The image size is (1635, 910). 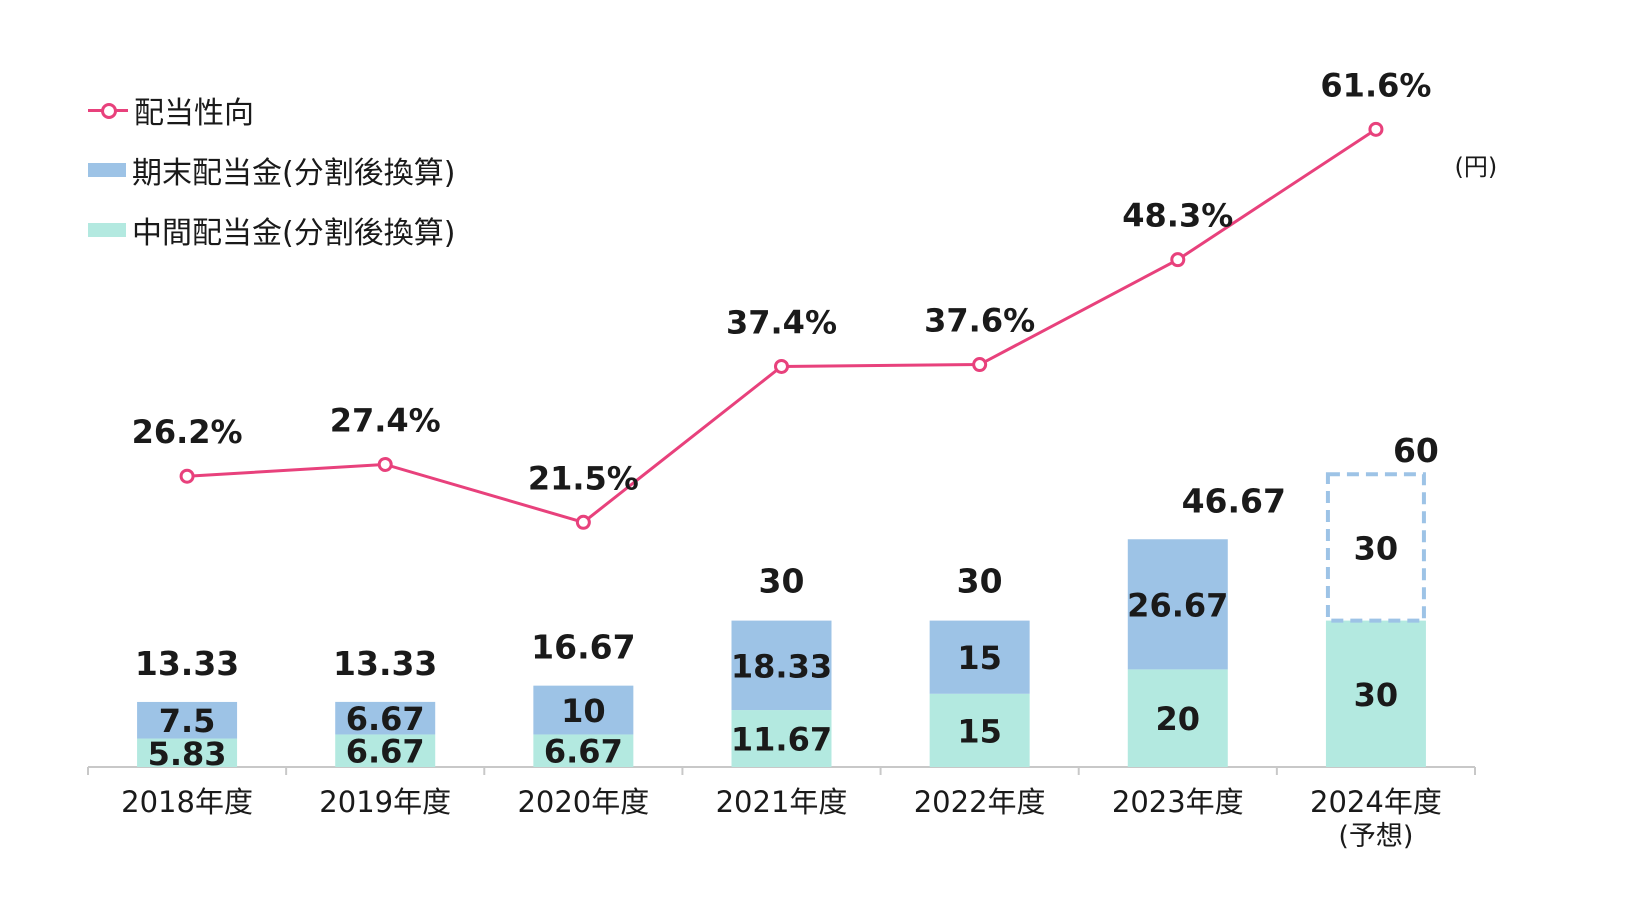 I want to click on payout-ratio-label: 26.2%, so click(x=187, y=432).